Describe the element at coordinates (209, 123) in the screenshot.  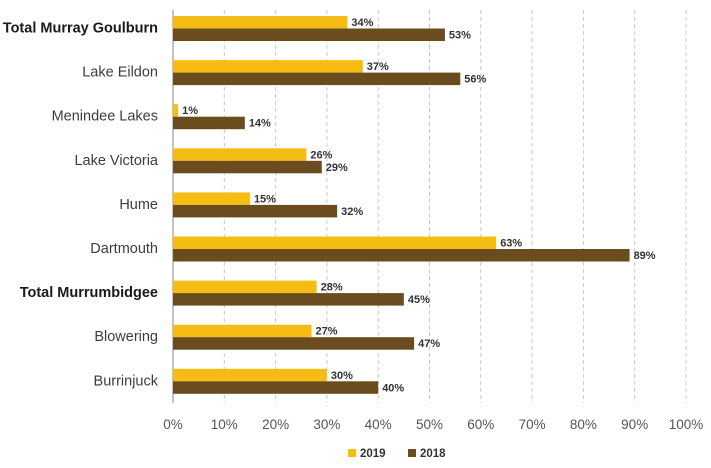
I see `bar-2018-menindee-lakes` at that location.